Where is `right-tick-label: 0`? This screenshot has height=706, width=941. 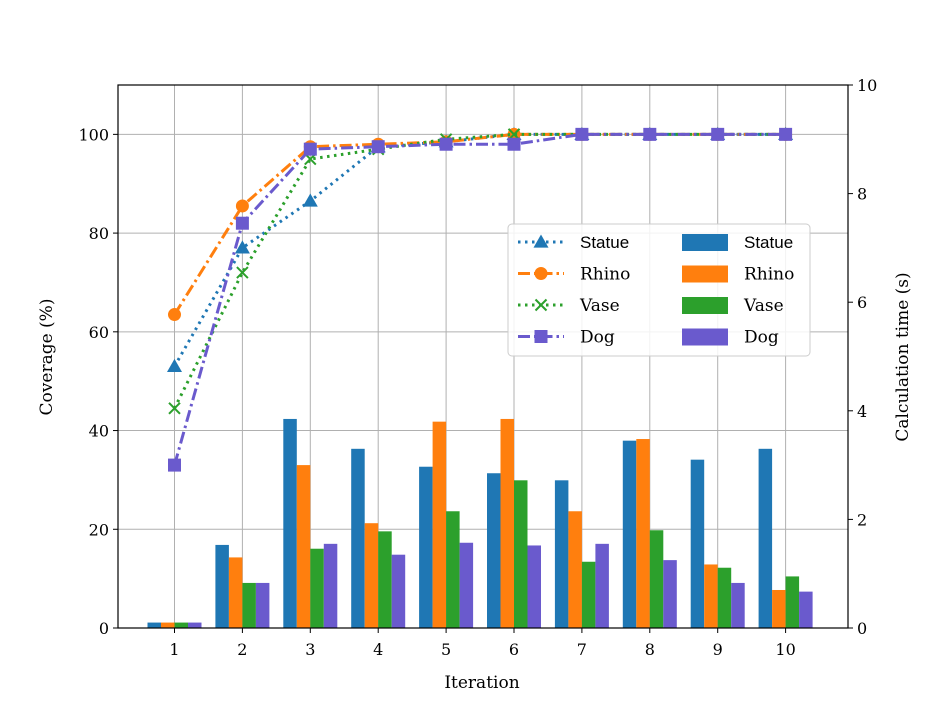
right-tick-label: 0 is located at coordinates (862, 628).